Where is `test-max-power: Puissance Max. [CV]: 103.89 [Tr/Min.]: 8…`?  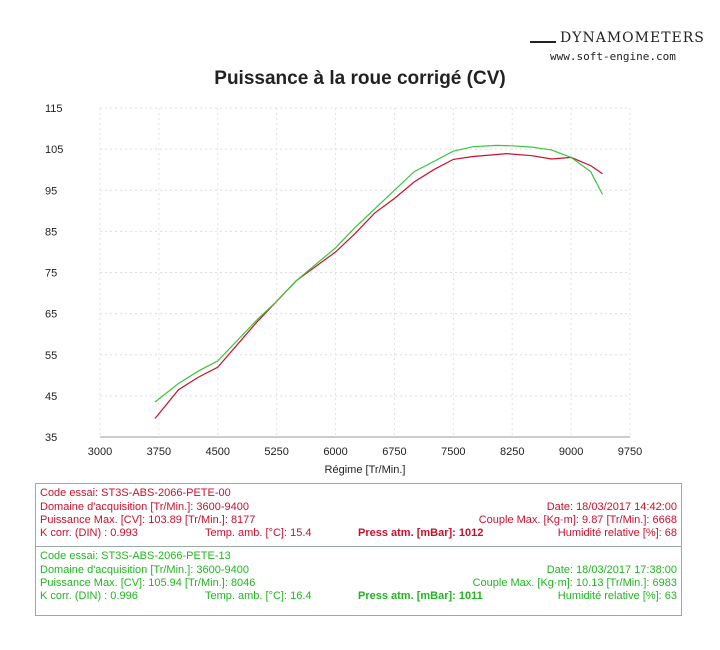 test-max-power: Puissance Max. [CV]: 103.89 [Tr/Min.]: 8… is located at coordinates (148, 520).